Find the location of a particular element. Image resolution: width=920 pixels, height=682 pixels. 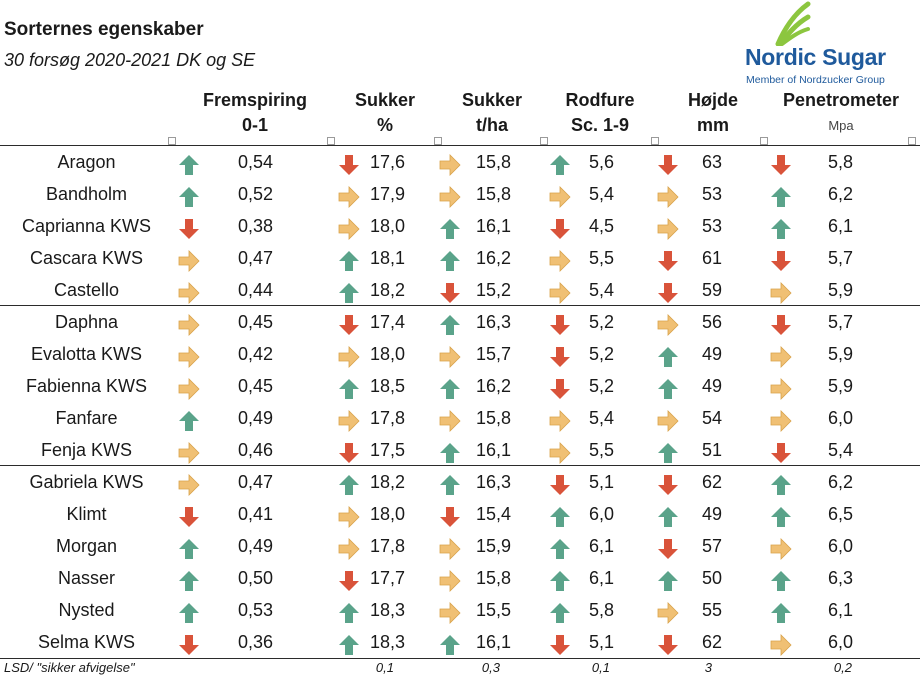

column-header-penetrometer: Penetrometer Mpa is located at coordinates (841, 113).